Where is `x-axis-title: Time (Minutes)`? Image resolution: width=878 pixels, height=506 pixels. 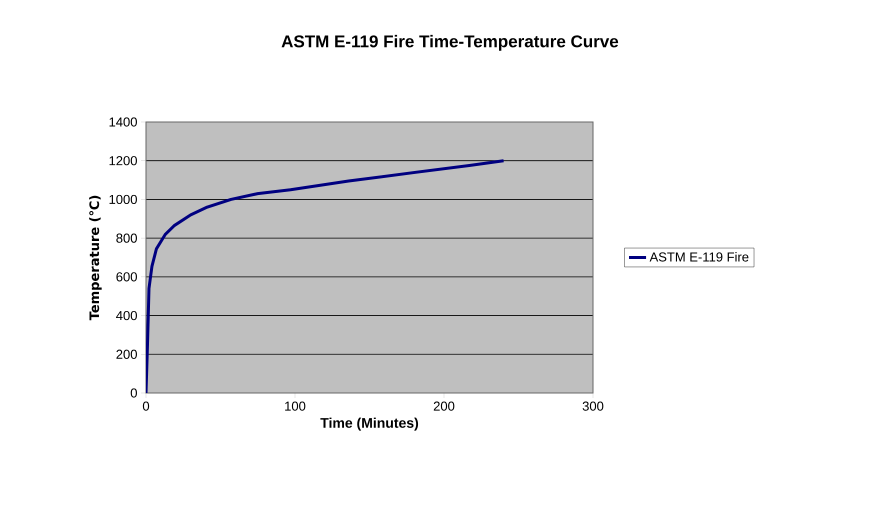 x-axis-title: Time (Minutes) is located at coordinates (369, 424).